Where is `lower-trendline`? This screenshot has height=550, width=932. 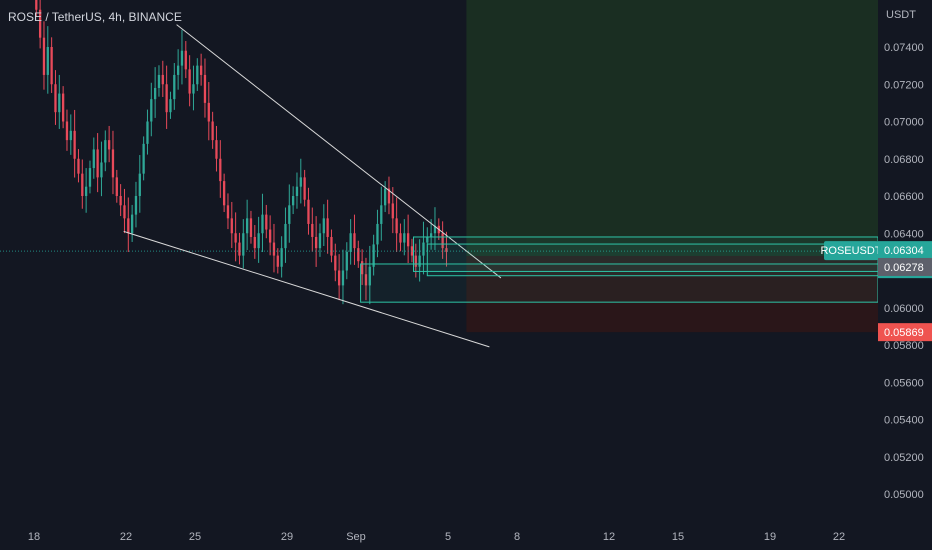 lower-trendline is located at coordinates (306, 289).